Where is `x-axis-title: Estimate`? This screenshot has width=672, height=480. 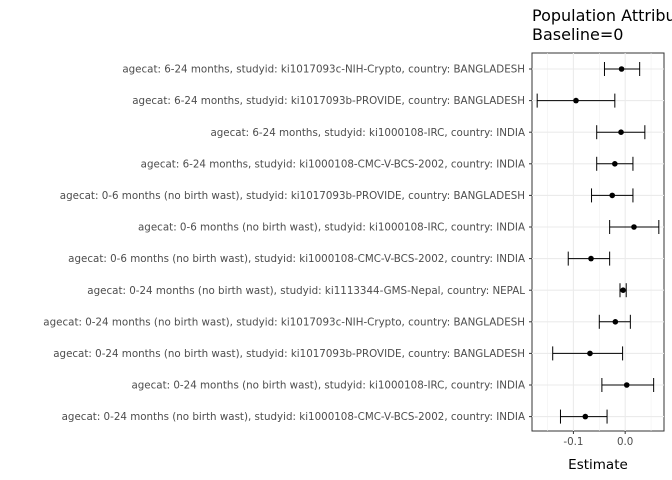
x-axis-title: Estimate is located at coordinates (598, 465).